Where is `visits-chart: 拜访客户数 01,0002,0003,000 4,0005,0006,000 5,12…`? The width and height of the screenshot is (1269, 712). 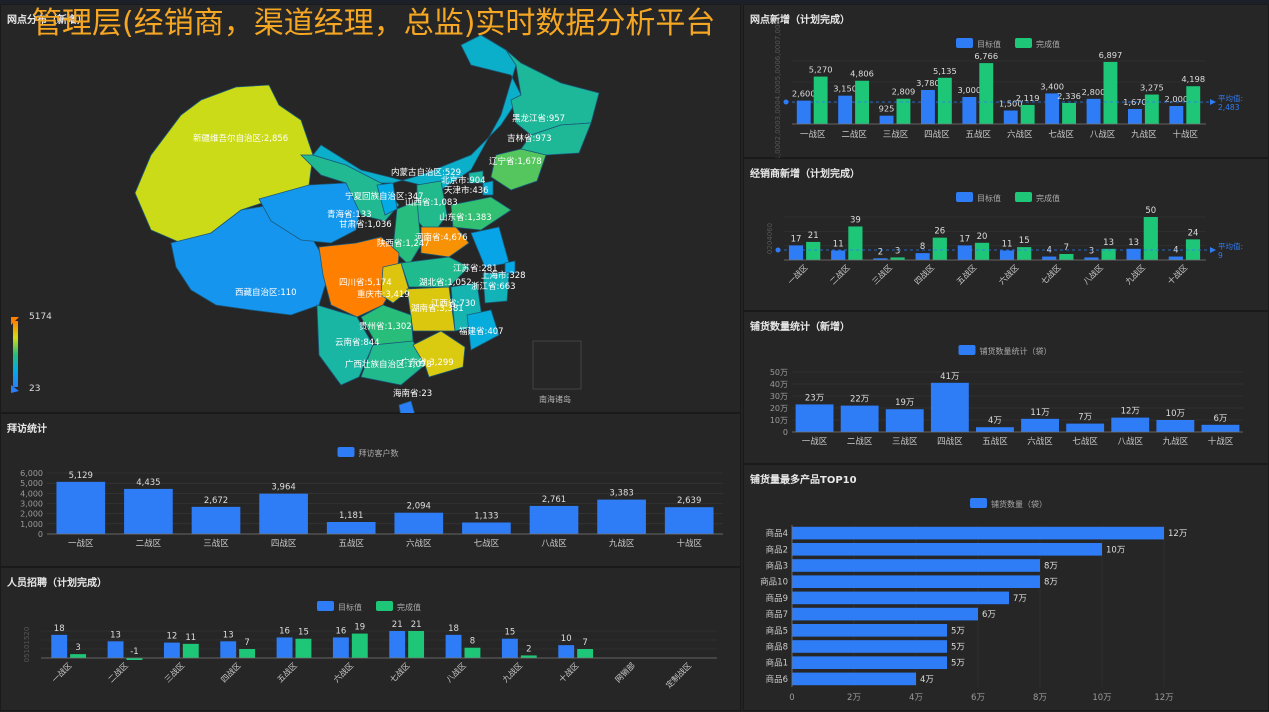 visits-chart: 拜访客户数 01,0002,0003,000 4,0005,0006,000 5,12… is located at coordinates (371, 498).